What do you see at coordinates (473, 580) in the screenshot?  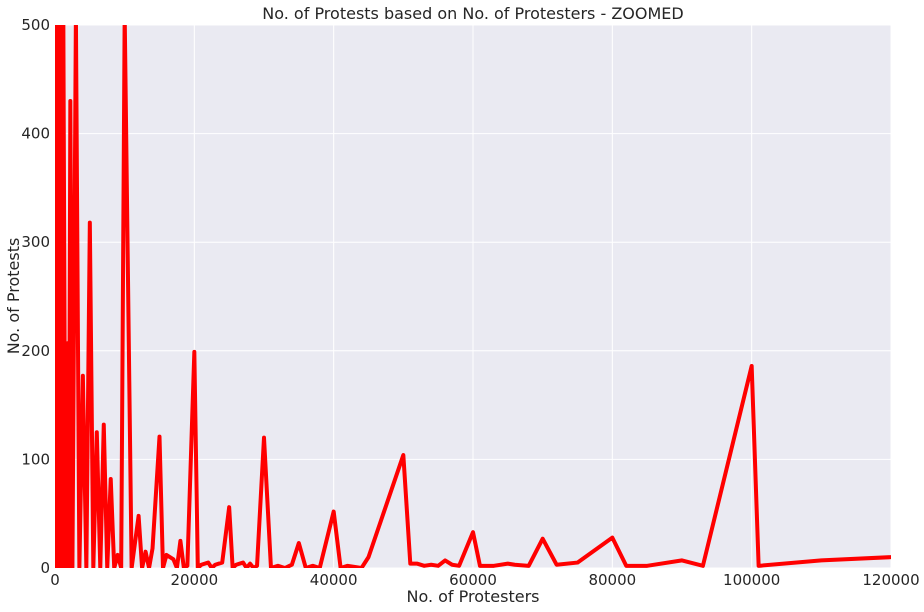 I see `x-tick-label: 60000` at bounding box center [473, 580].